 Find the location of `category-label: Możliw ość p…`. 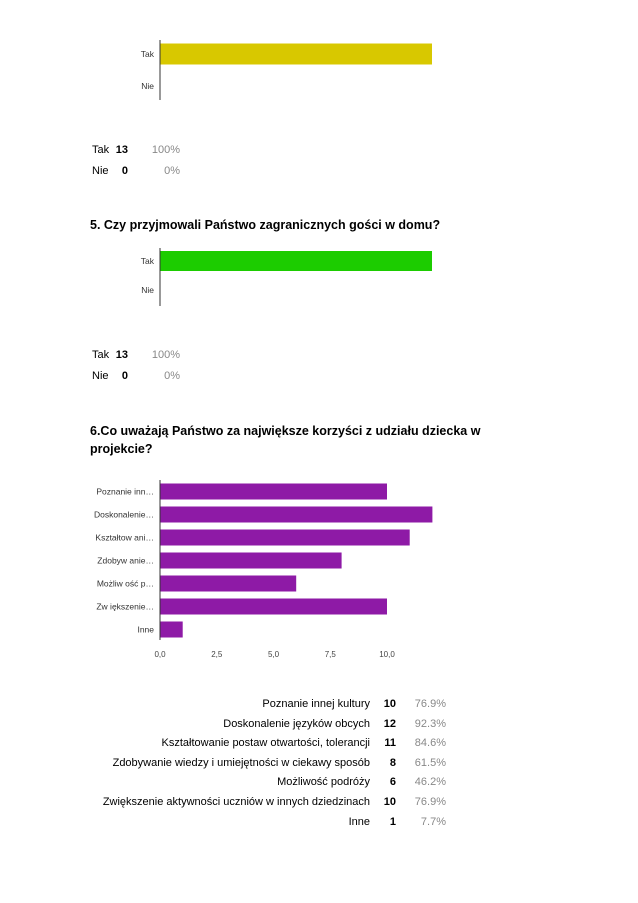

category-label: Możliw ość p… is located at coordinates (125, 584).